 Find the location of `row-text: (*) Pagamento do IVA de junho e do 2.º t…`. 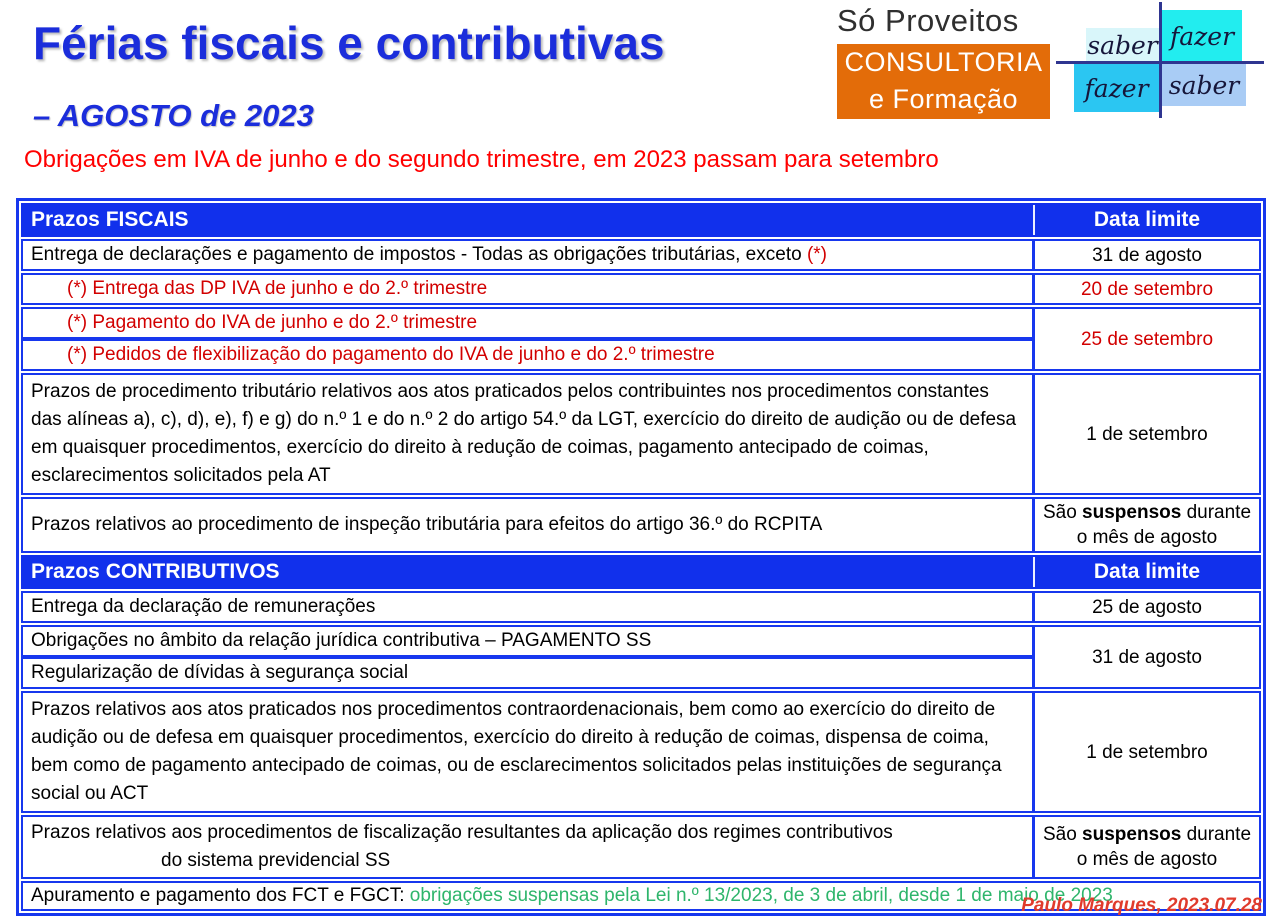

row-text: (*) Pagamento do IVA de junho e do 2.º t… is located at coordinates (272, 322).